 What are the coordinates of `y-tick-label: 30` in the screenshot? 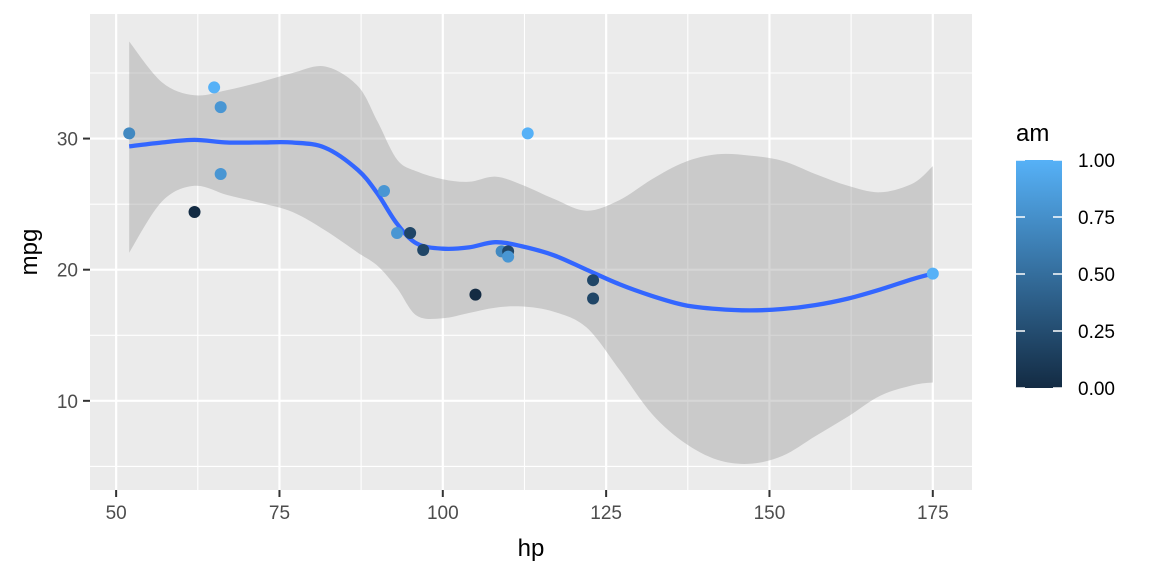 It's located at (67, 140).